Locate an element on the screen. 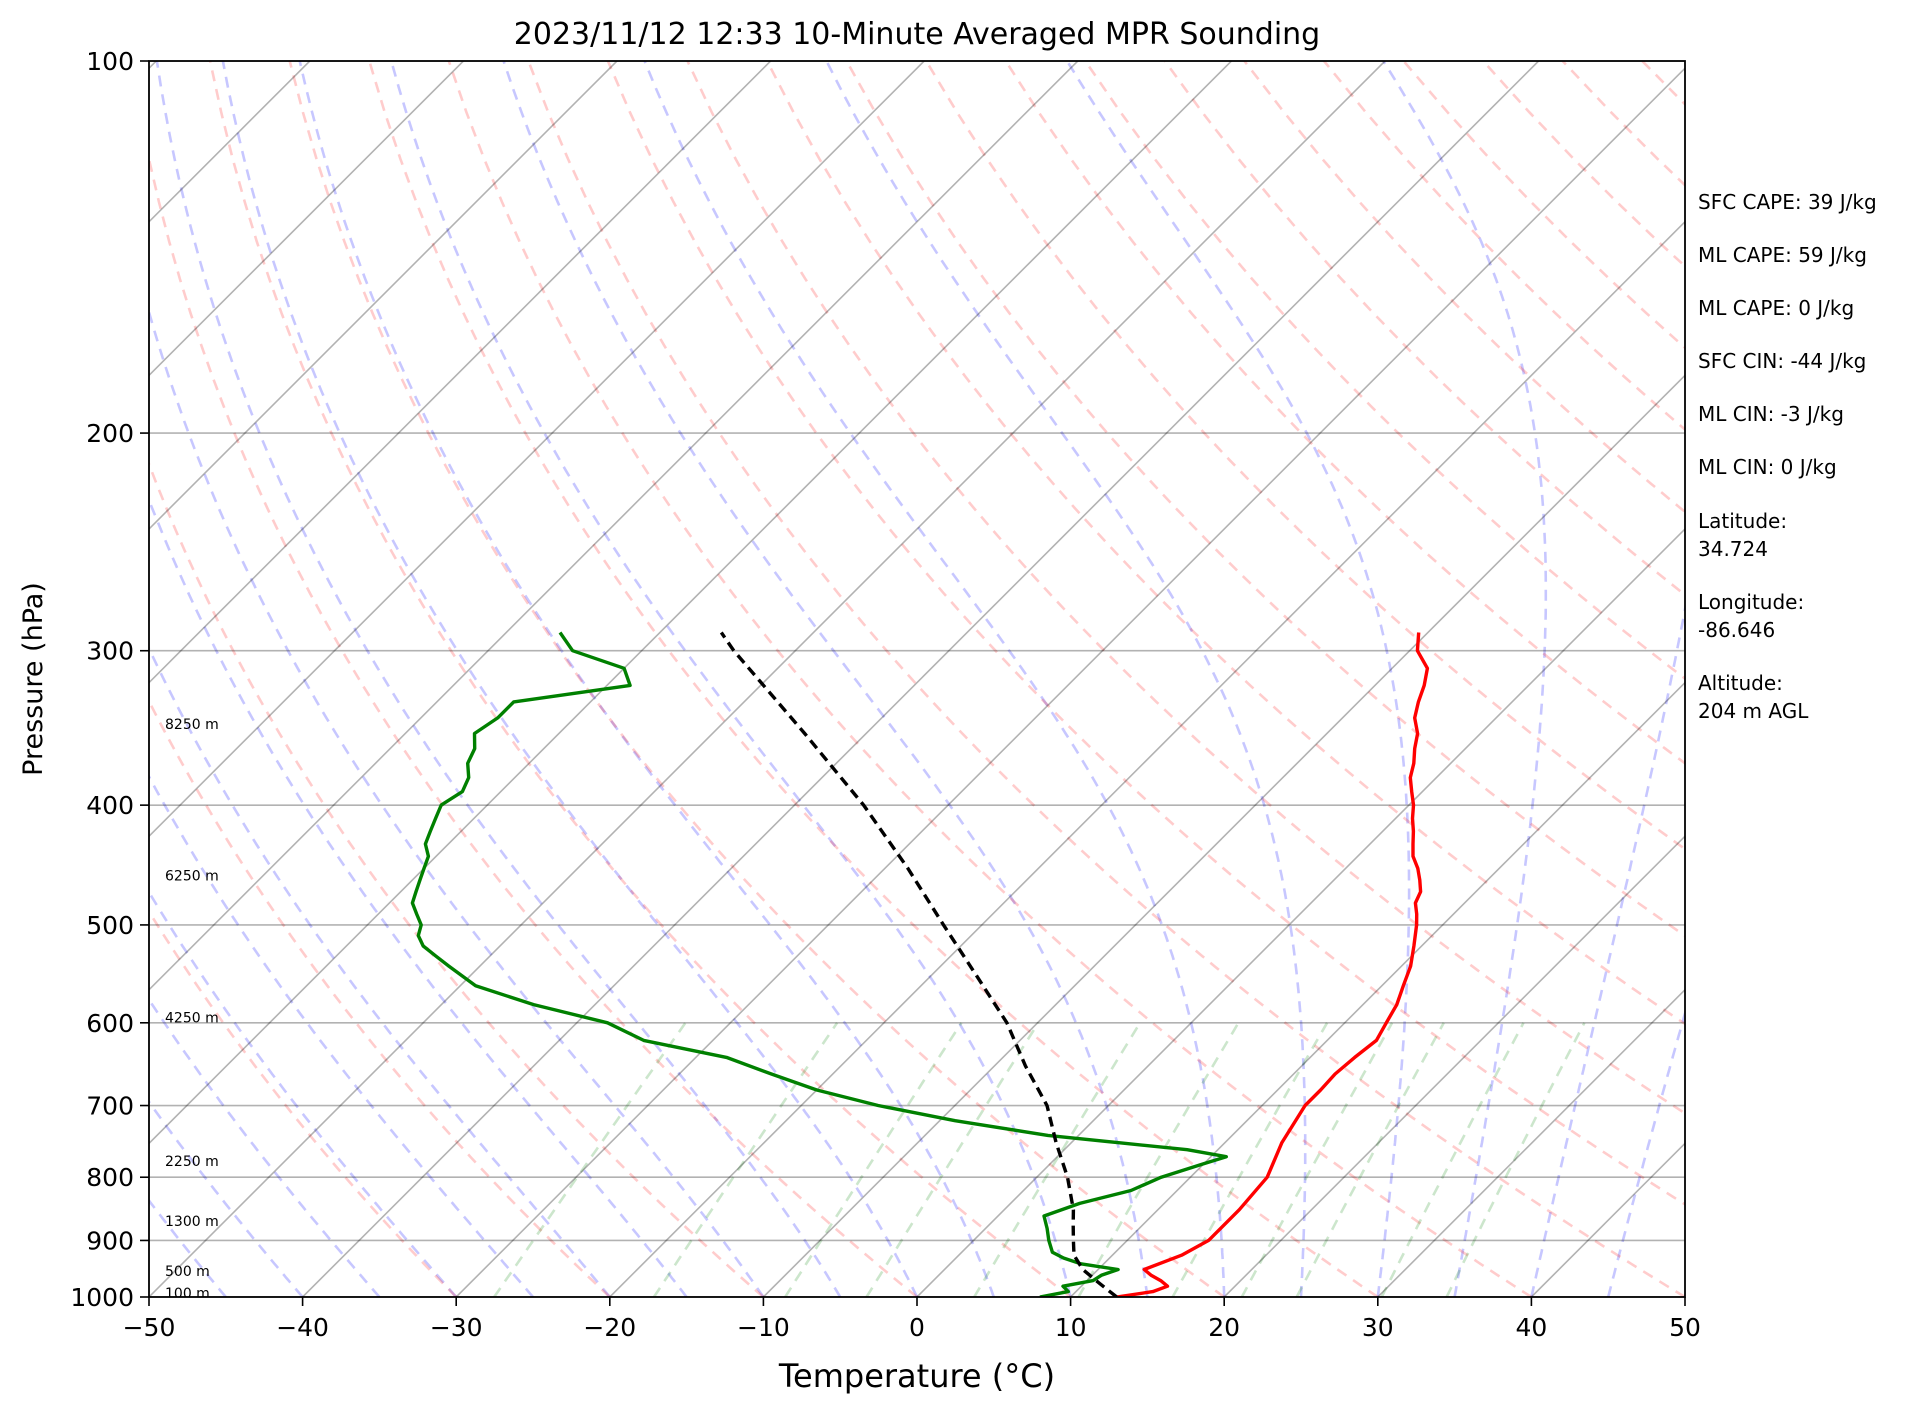 This screenshot has height=1406, width=1907. x-tick-label: 20 is located at coordinates (1224, 1327).